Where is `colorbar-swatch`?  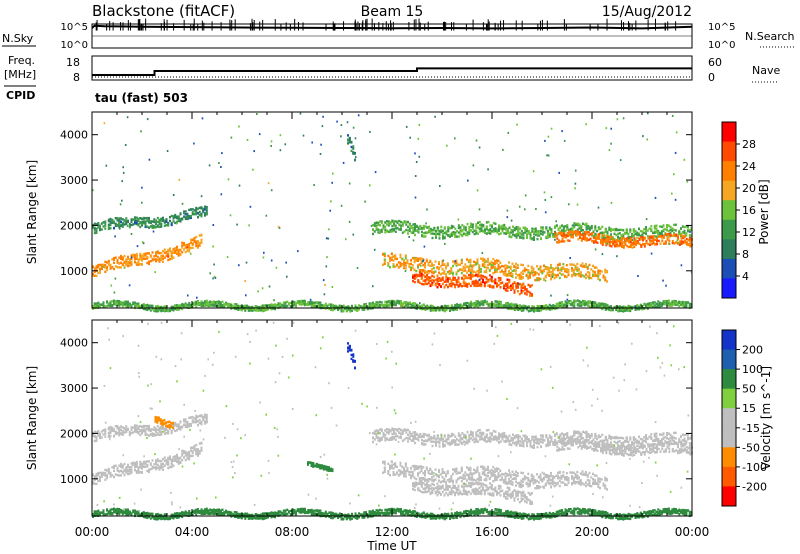
colorbar-swatch is located at coordinates (729, 171).